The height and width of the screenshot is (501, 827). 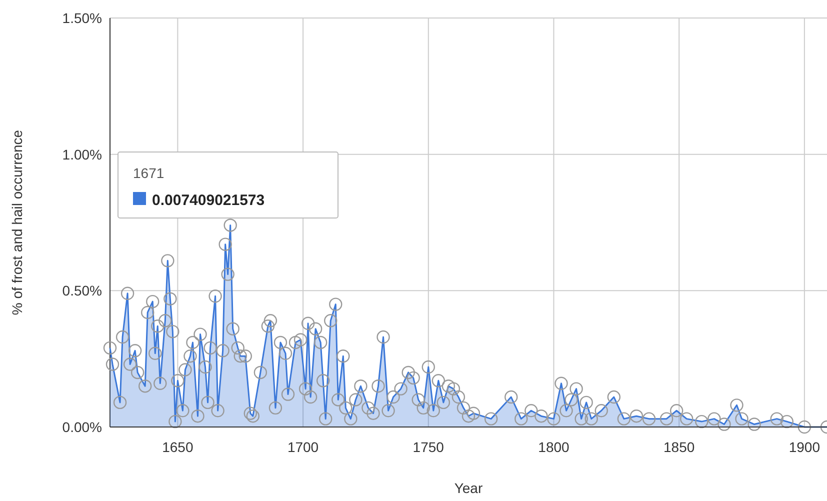 What do you see at coordinates (208, 200) in the screenshot?
I see `annotation: 0.007409021573` at bounding box center [208, 200].